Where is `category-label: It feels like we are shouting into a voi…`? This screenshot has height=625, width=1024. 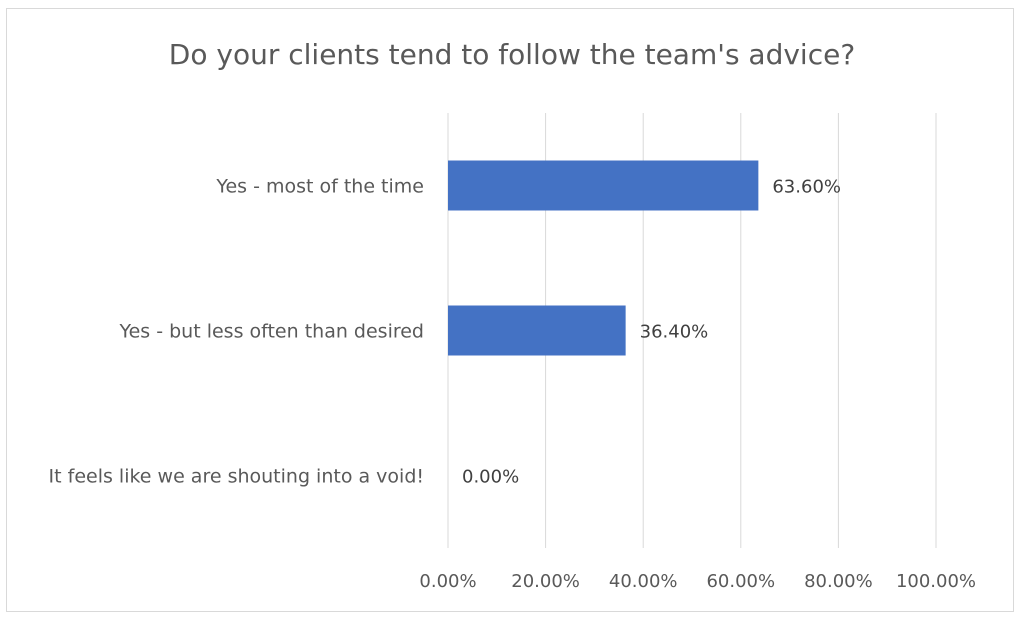 category-label: It feels like we are shouting into a voi… is located at coordinates (236, 477).